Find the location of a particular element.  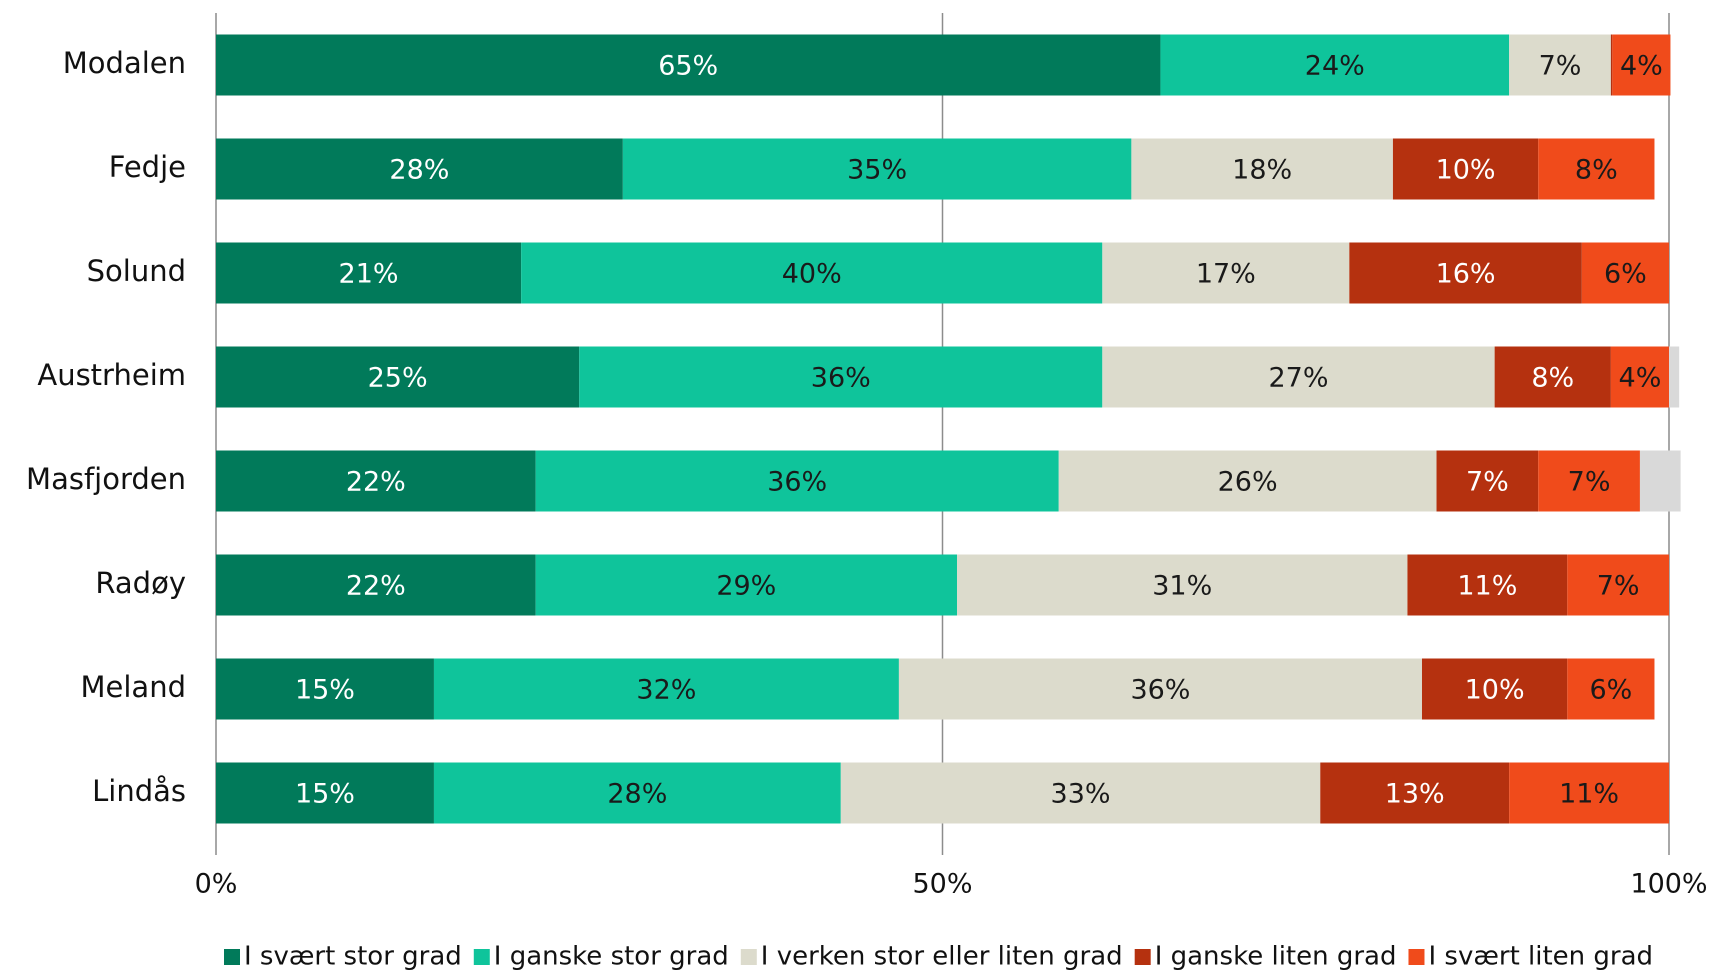

legend-label: I svært stor grad is located at coordinates (353, 957).